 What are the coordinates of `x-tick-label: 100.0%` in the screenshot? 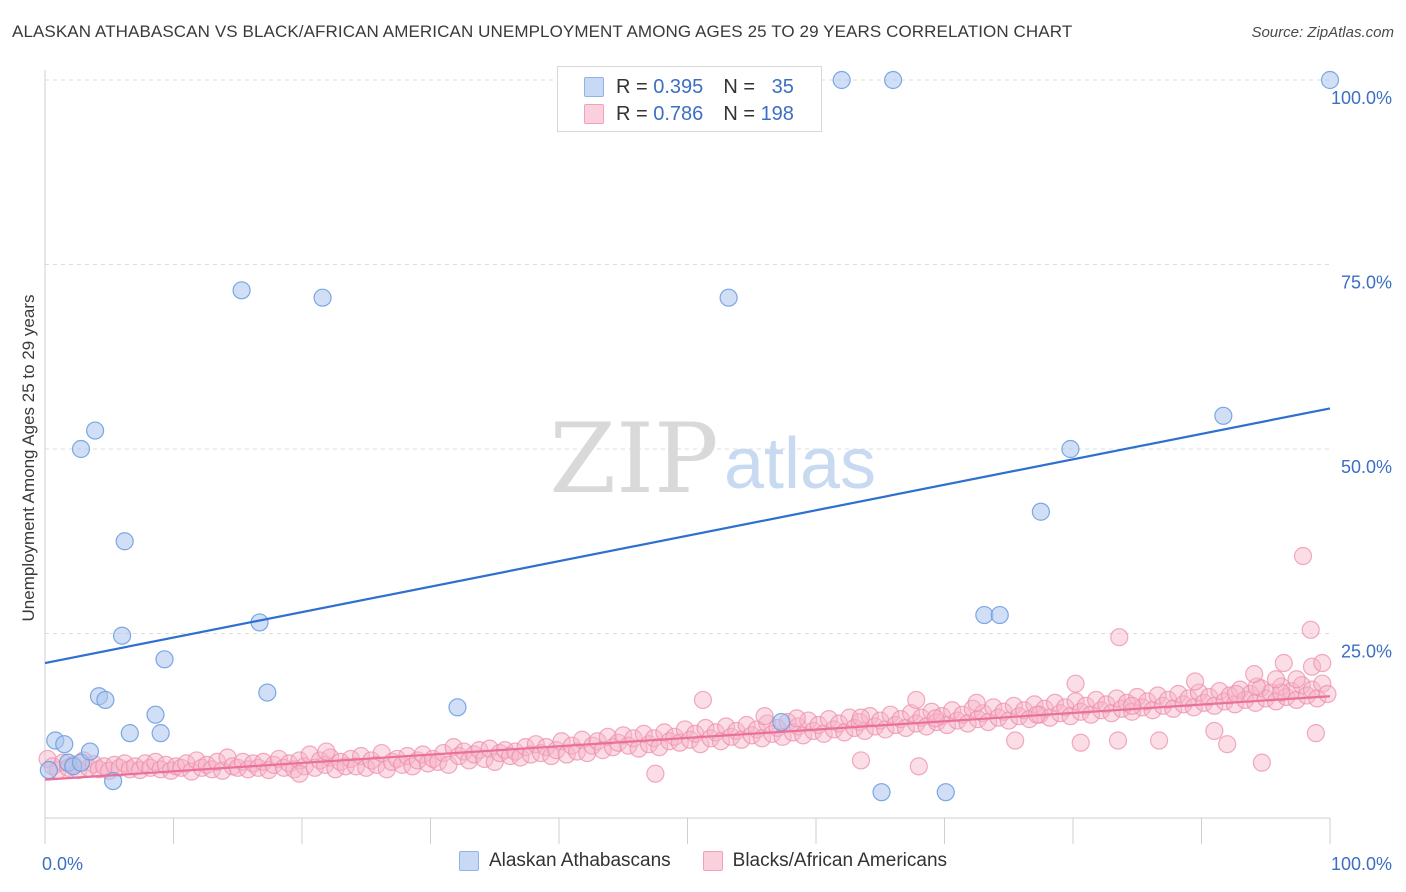 It's located at (1361, 864).